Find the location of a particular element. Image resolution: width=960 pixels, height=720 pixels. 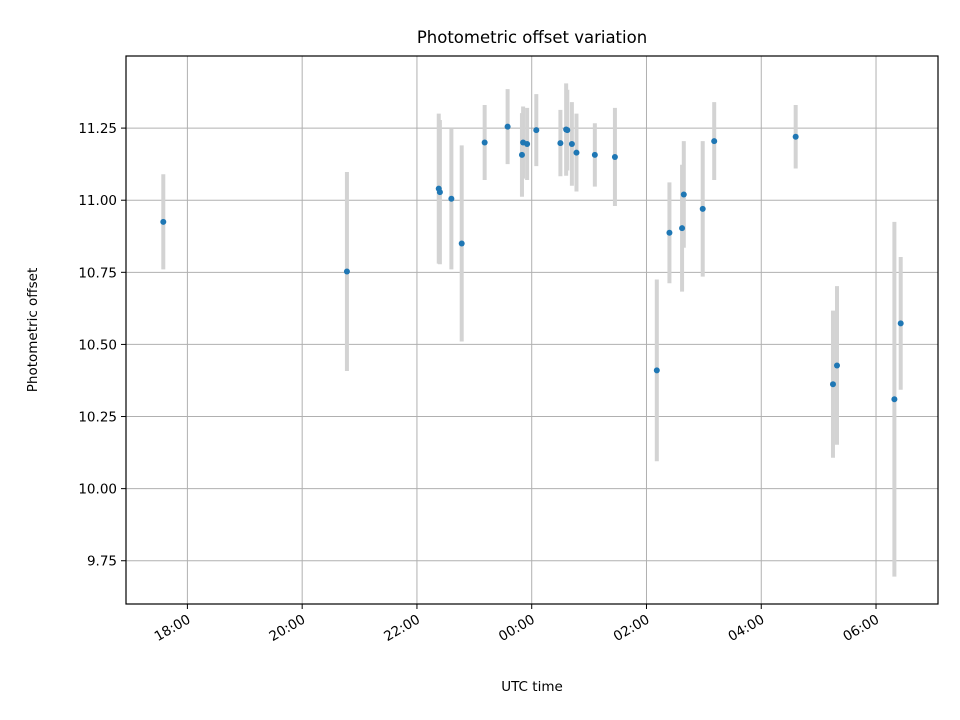

y-tick-label: 10.50 is located at coordinates (97, 345).